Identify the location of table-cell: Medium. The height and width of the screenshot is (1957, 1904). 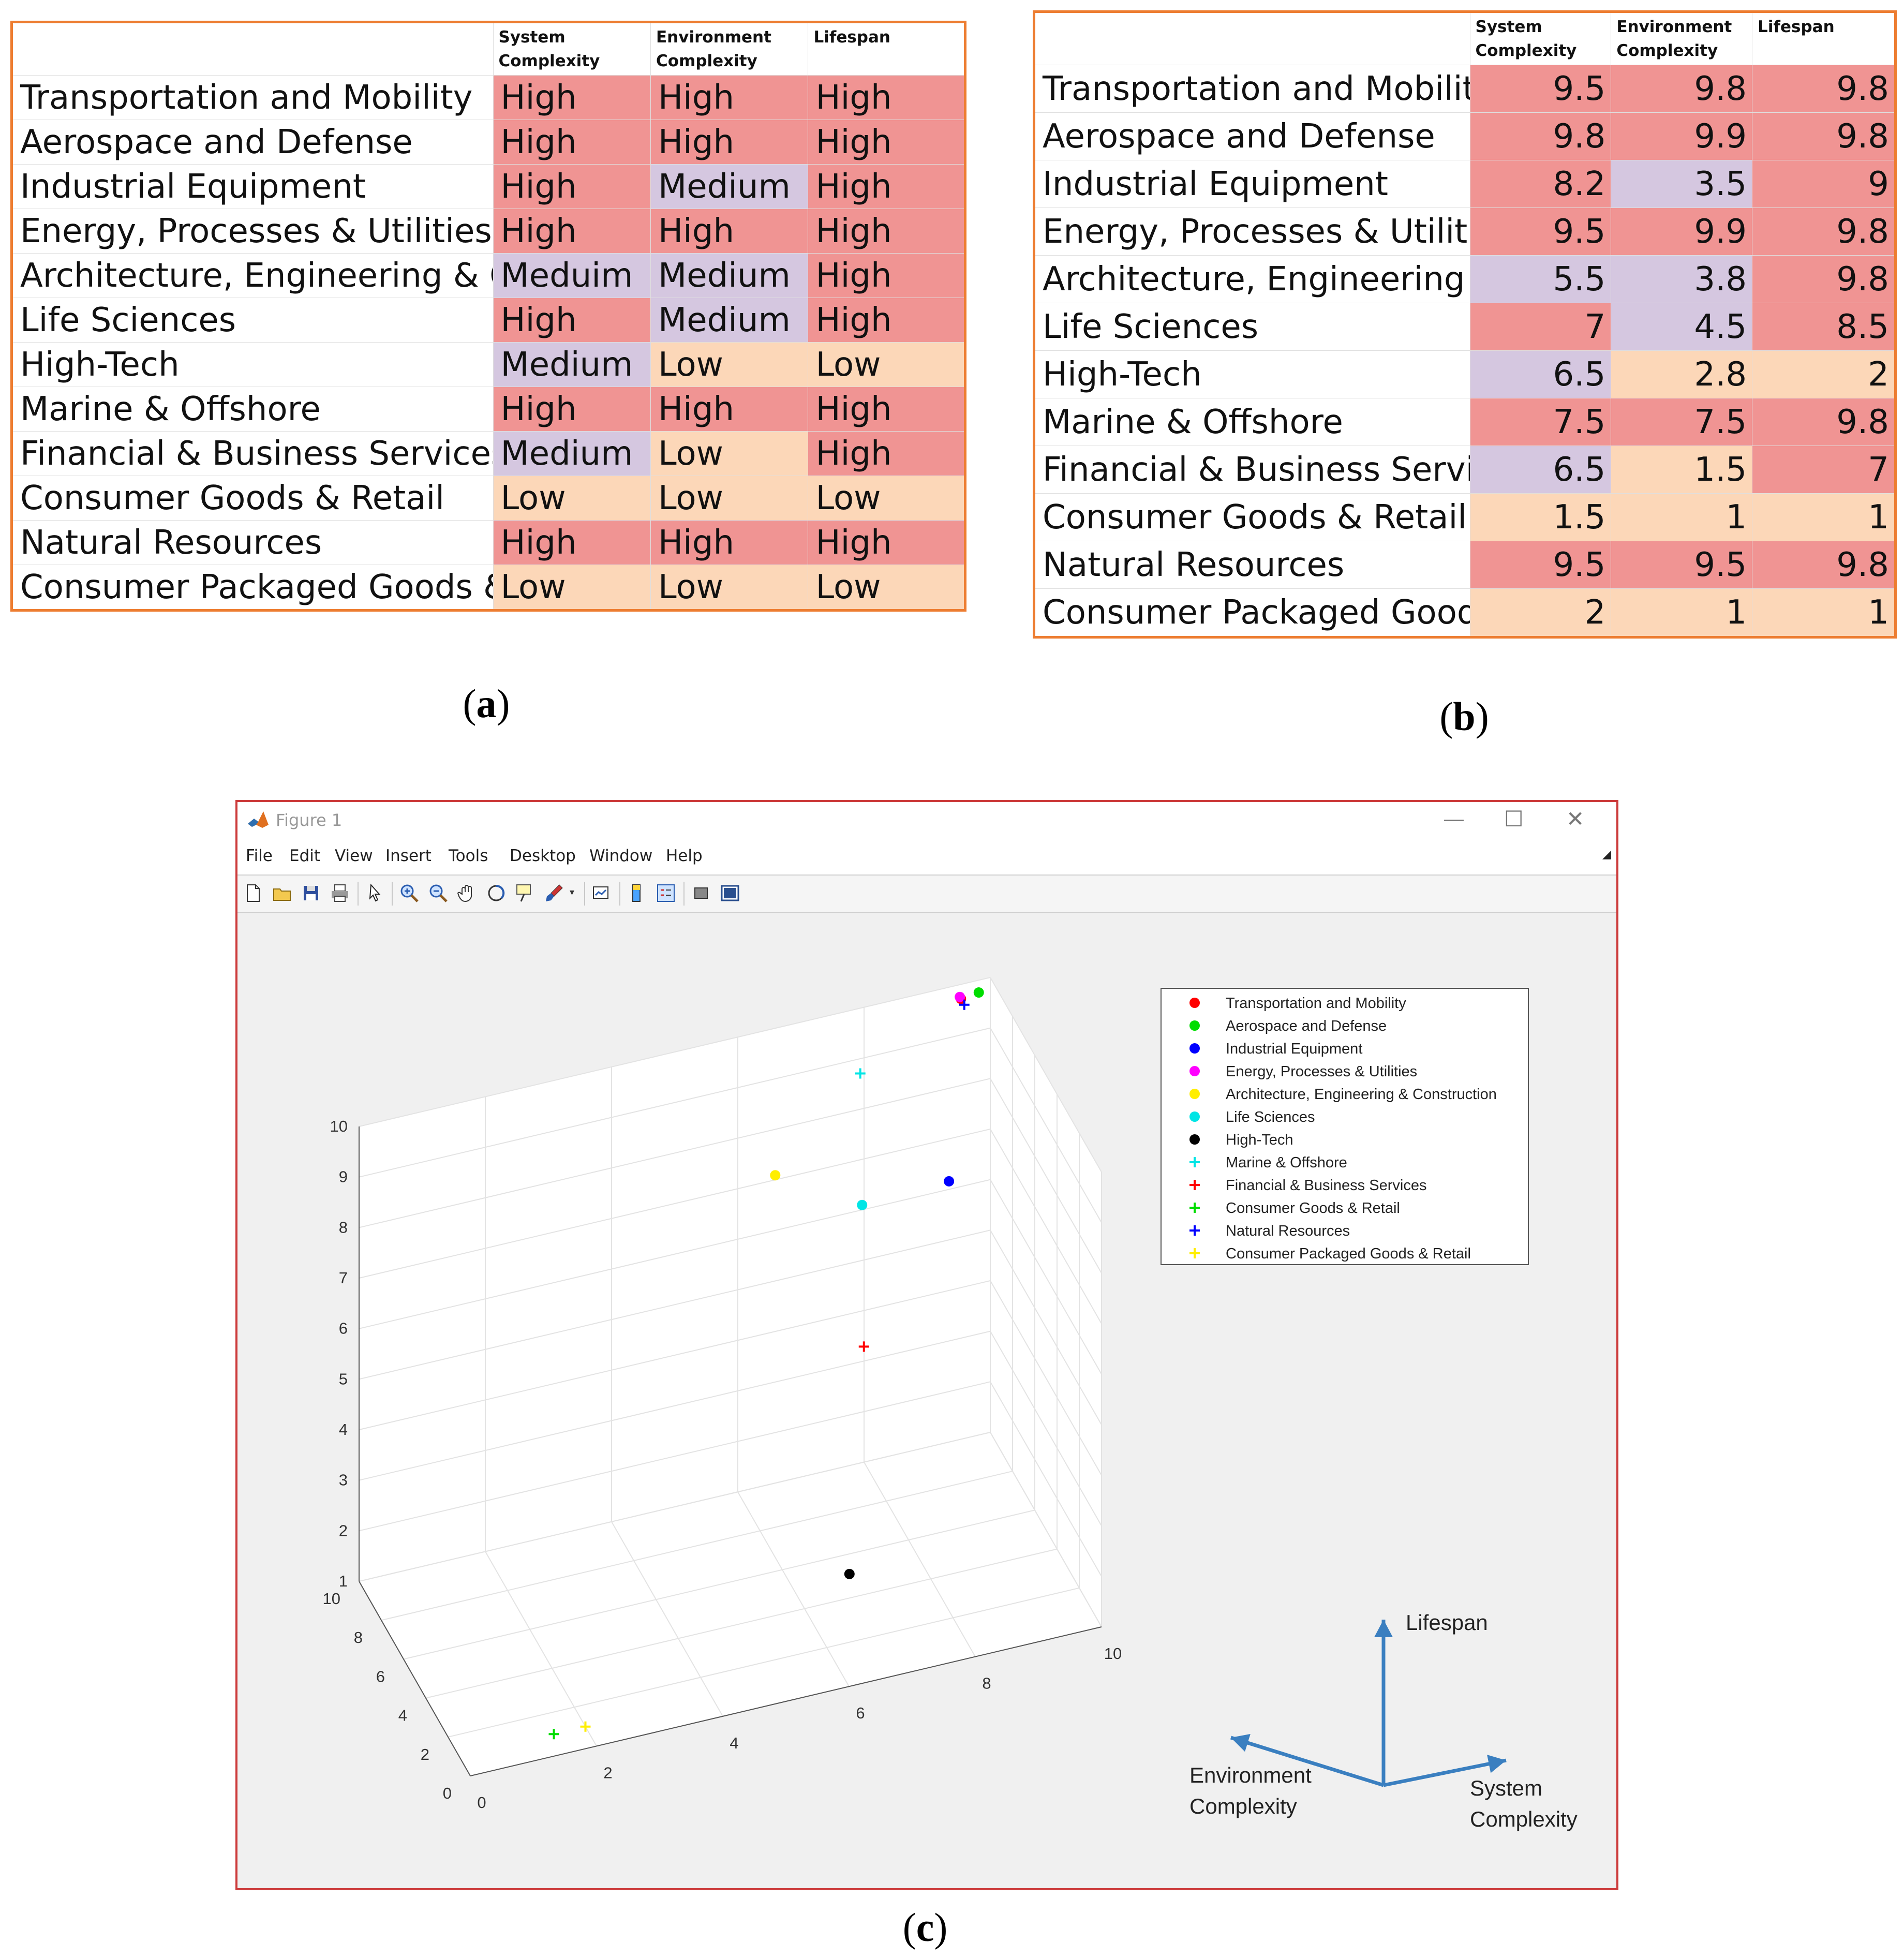
(730, 320).